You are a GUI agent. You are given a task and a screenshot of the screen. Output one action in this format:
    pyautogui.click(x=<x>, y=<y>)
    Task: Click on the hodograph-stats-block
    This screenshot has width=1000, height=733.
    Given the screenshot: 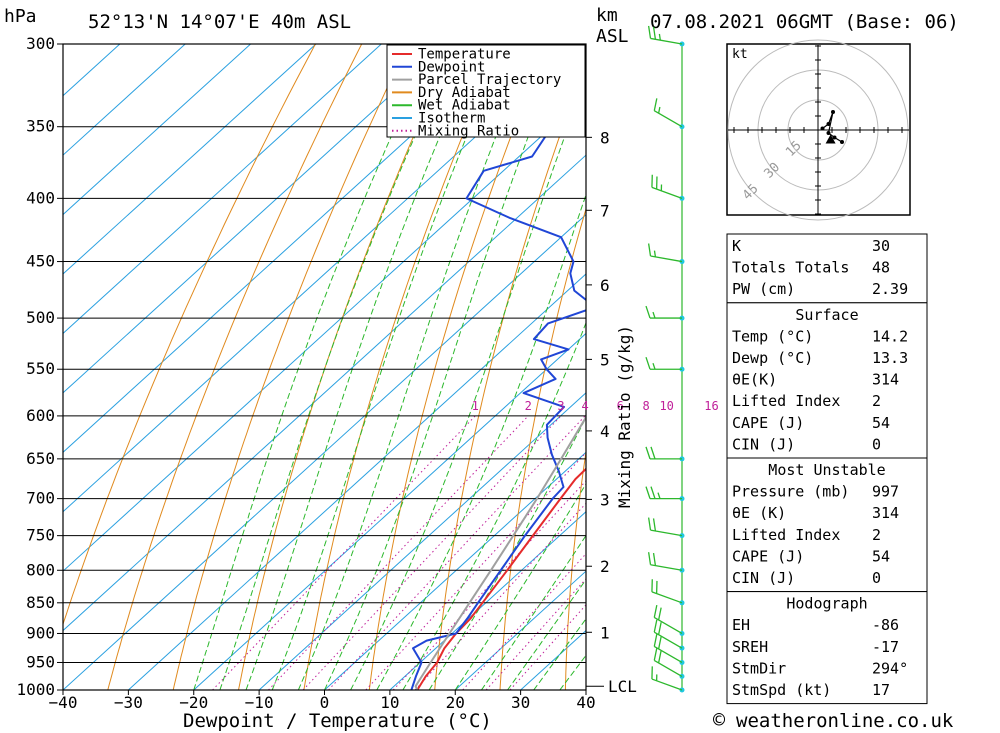 What is the action you would take?
    pyautogui.click(x=827, y=648)
    